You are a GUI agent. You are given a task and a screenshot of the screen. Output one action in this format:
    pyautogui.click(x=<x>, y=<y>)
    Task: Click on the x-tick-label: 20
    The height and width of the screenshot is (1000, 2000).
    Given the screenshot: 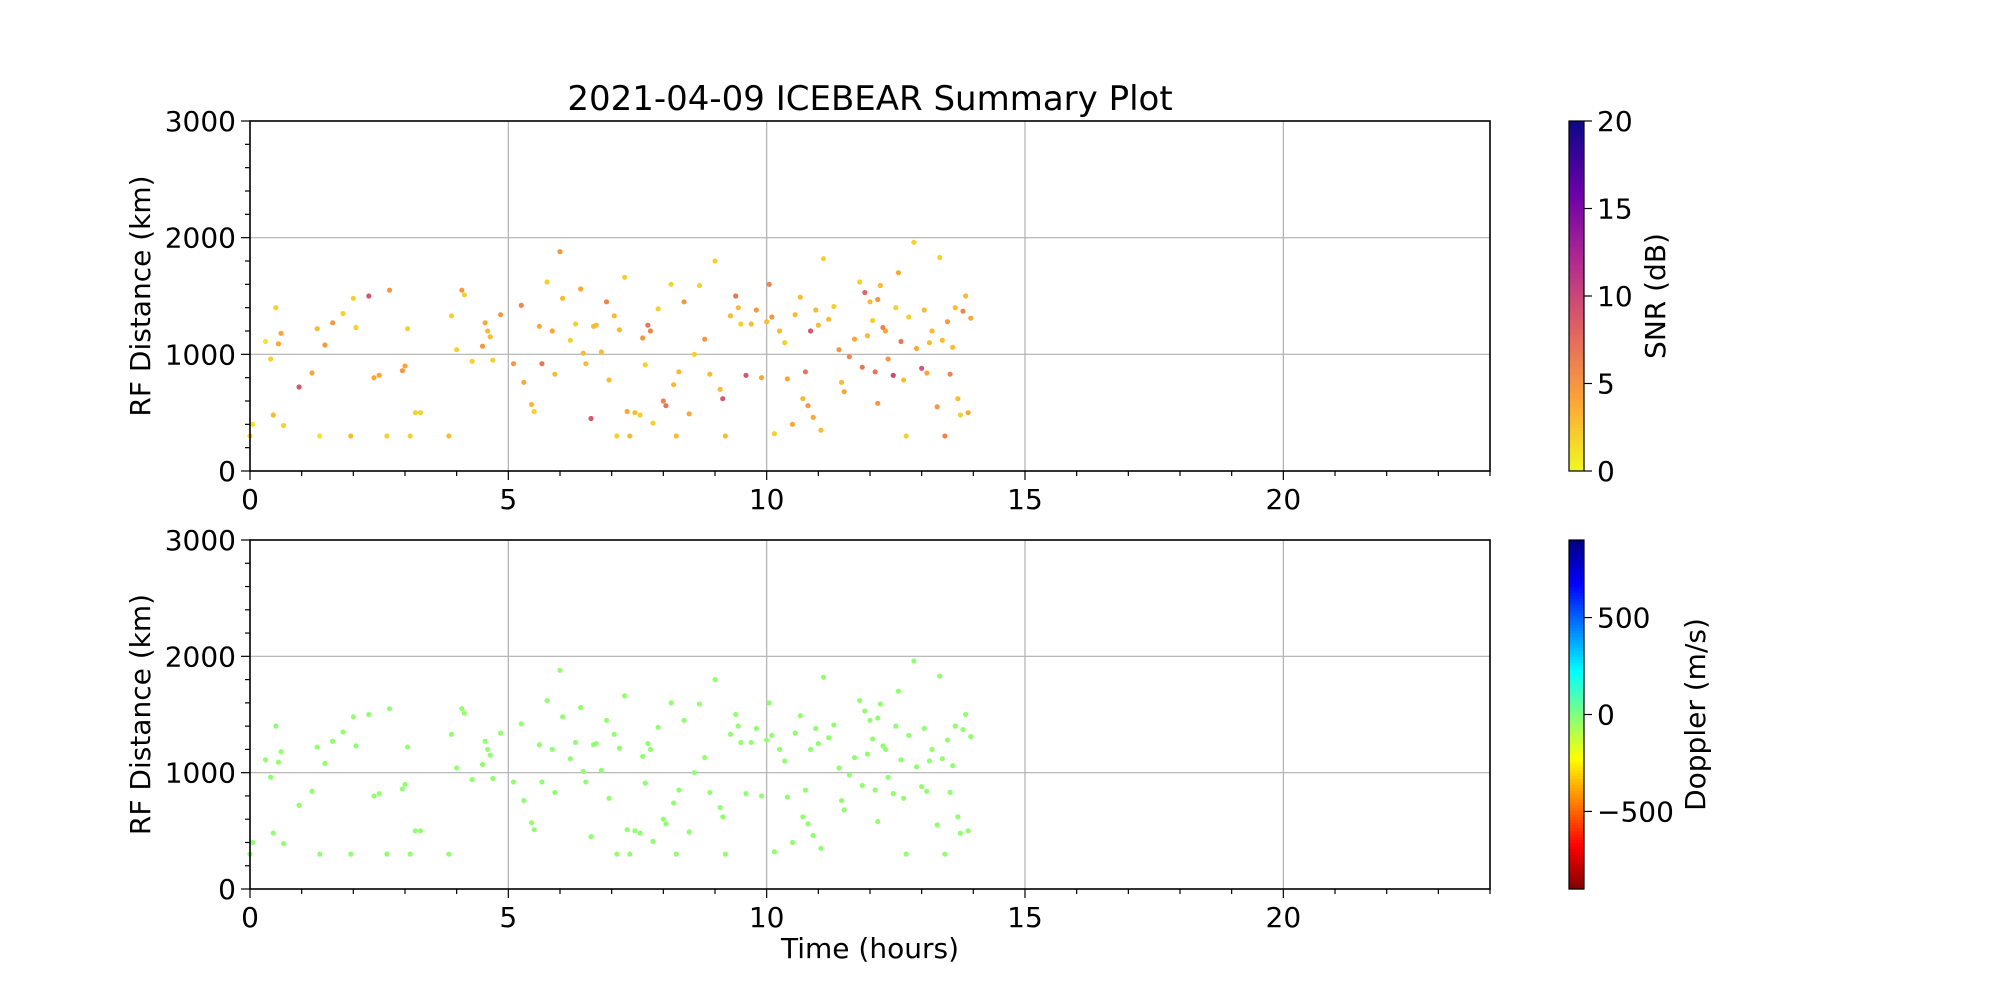 What is the action you would take?
    pyautogui.click(x=1284, y=499)
    